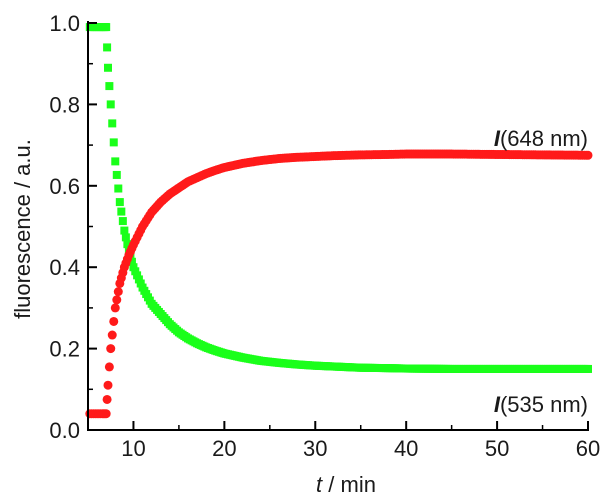 The image size is (604, 498). What do you see at coordinates (497, 404) in the screenshot?
I see `series-label-535-variable: I` at bounding box center [497, 404].